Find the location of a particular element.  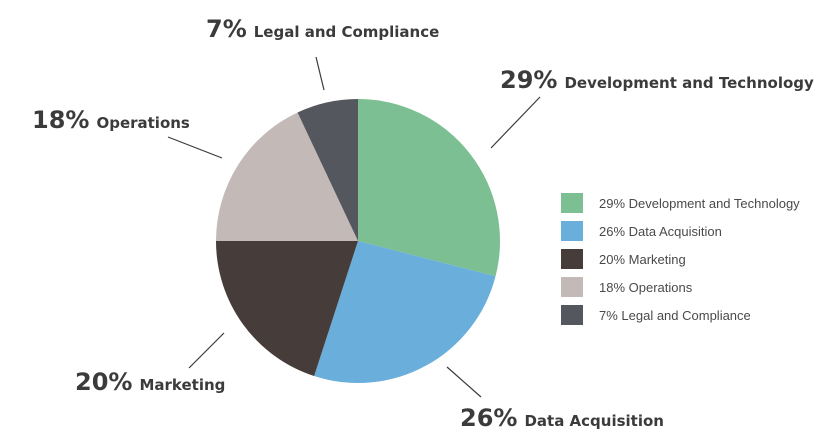

callout-ops: 18% Operations is located at coordinates (111, 120).